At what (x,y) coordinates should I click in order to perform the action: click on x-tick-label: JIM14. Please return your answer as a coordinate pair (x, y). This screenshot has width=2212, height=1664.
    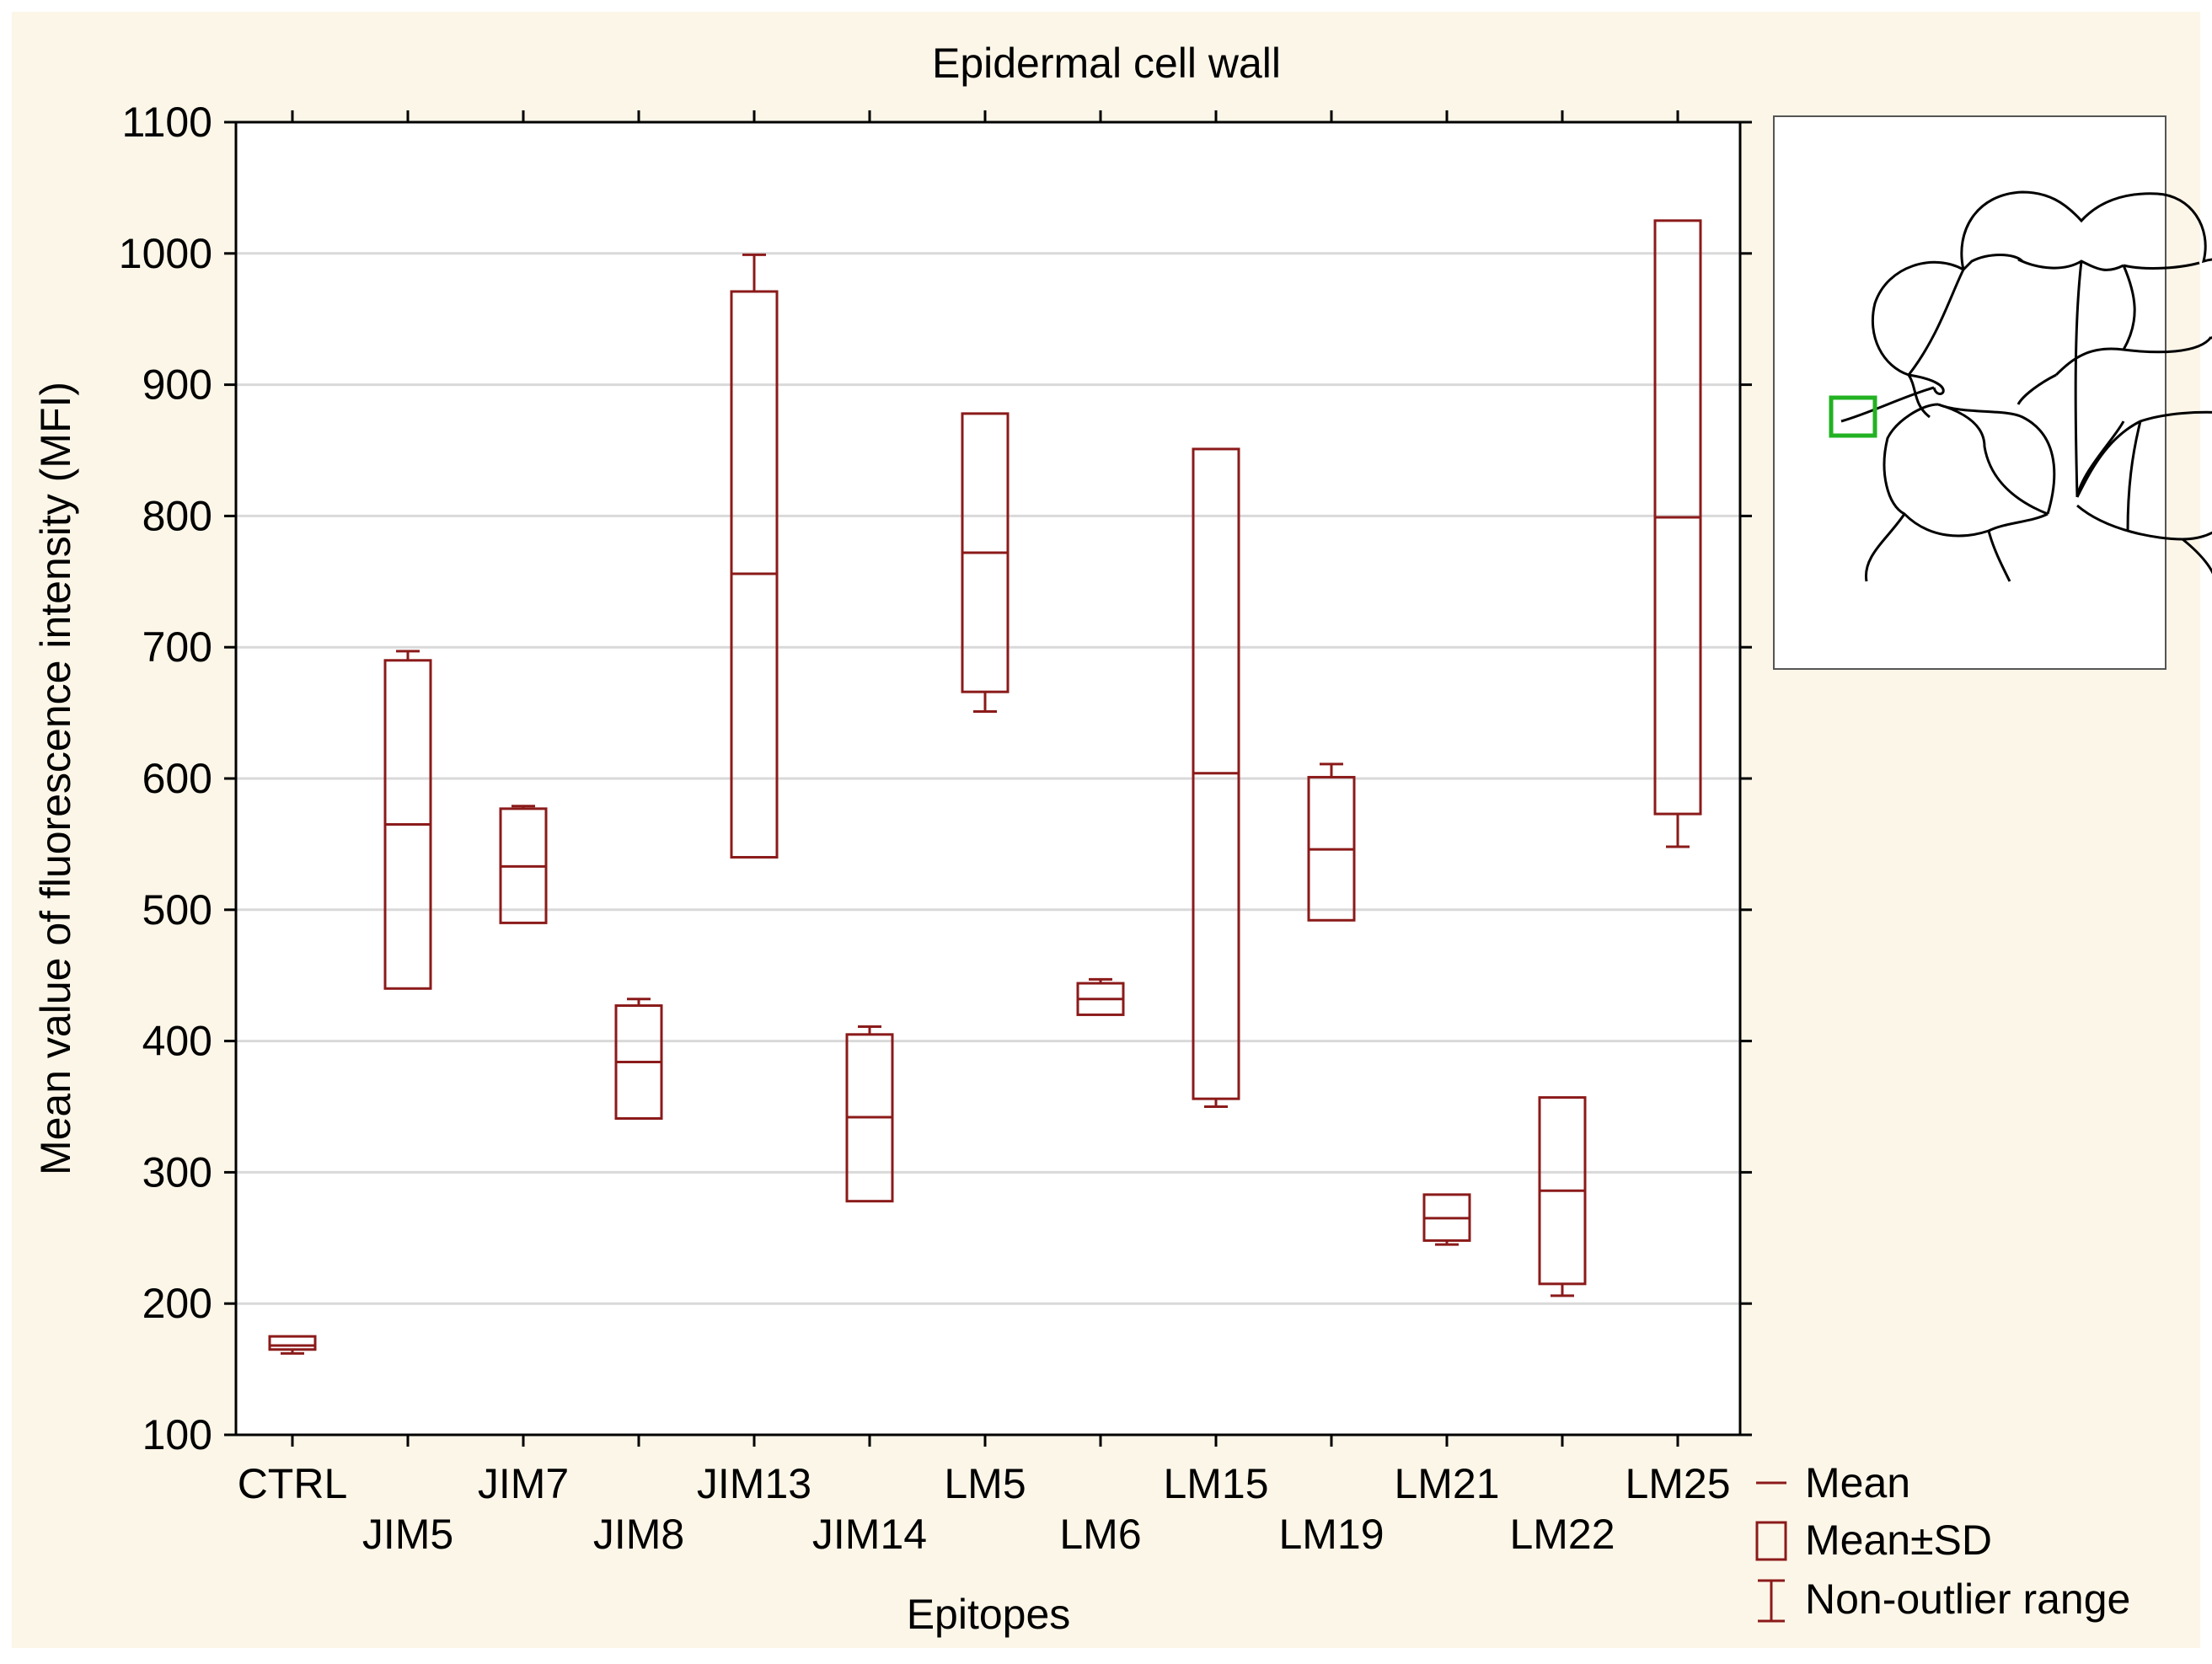
    Looking at the image, I should click on (870, 1535).